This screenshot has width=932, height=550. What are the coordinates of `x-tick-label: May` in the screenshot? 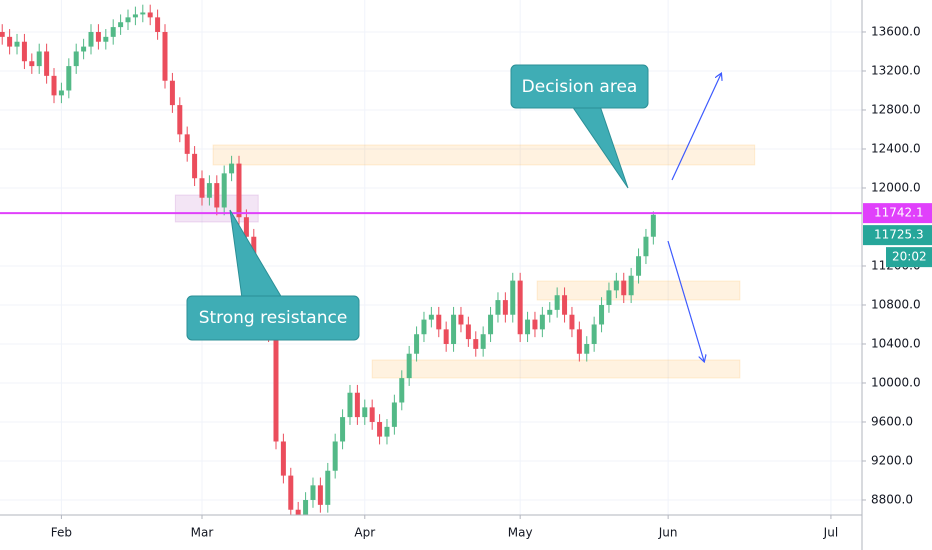 It's located at (520, 533).